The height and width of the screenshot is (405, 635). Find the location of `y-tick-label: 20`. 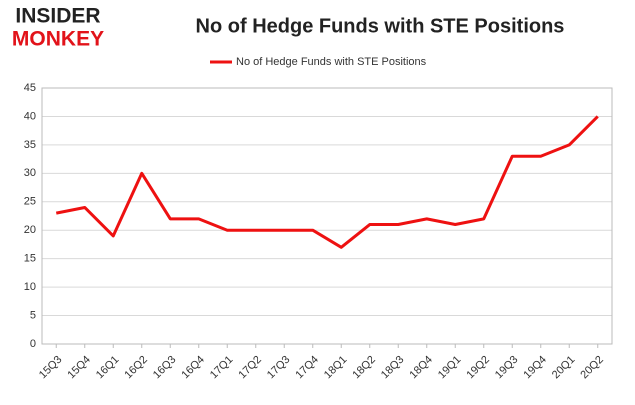

y-tick-label: 20 is located at coordinates (30, 230).